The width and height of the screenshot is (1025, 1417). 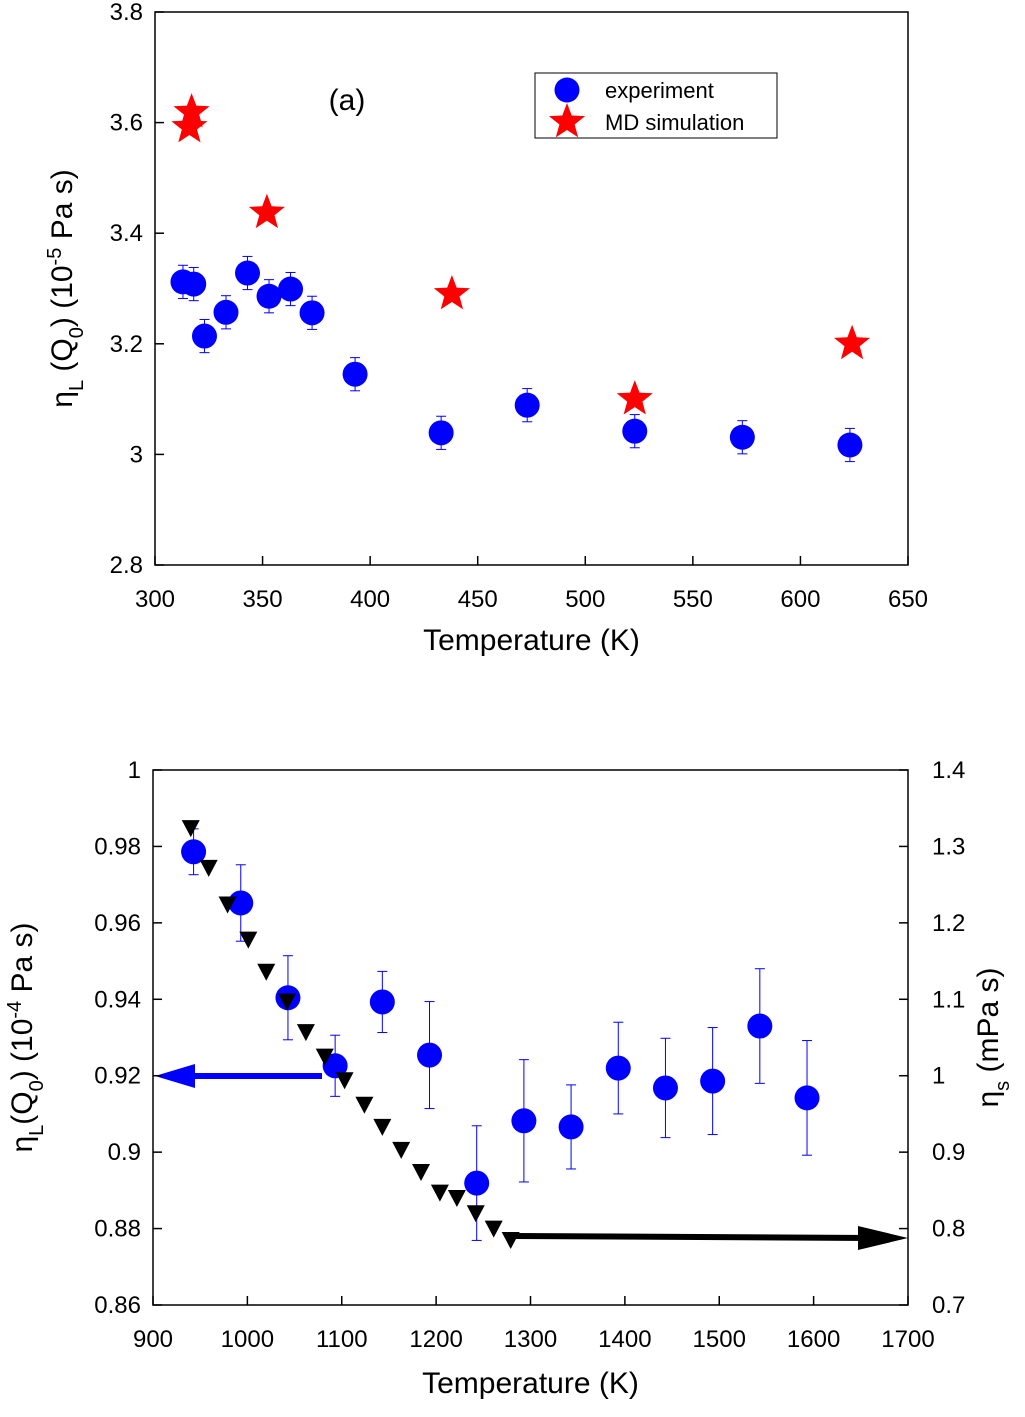 I want to click on y2-tick-label: 0.8, so click(x=948, y=1229).